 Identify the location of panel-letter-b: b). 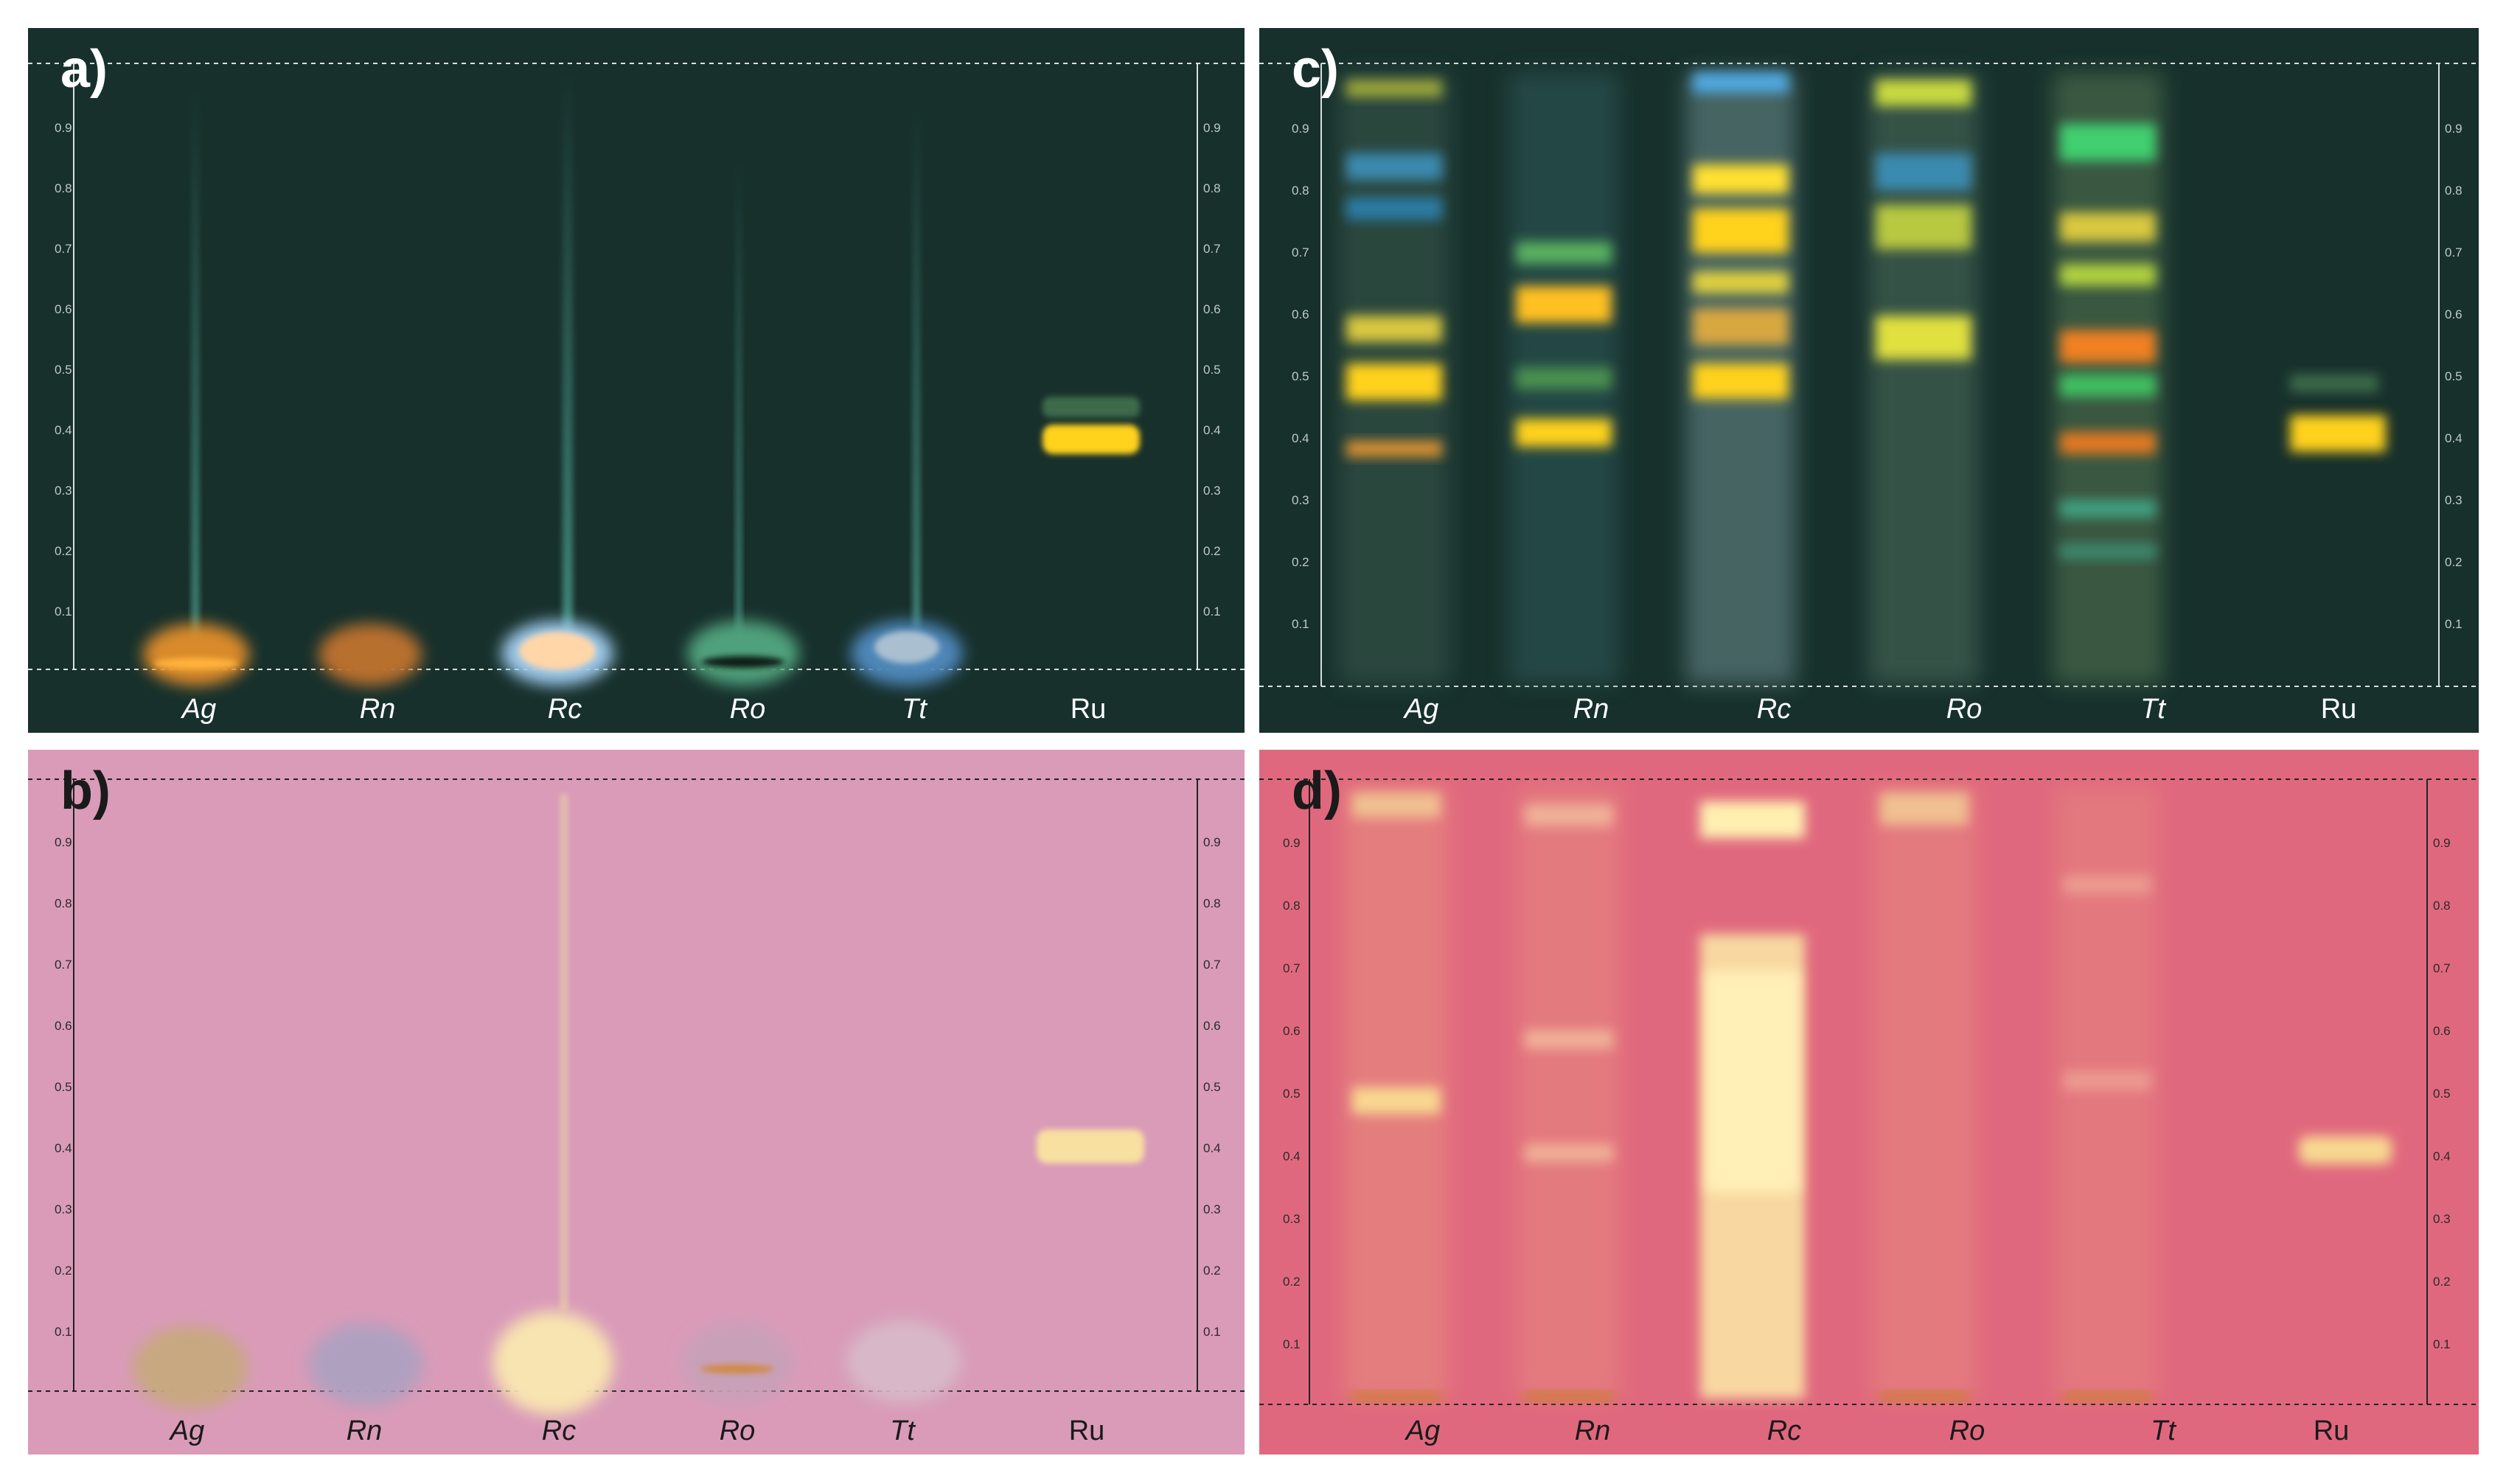
(85, 792).